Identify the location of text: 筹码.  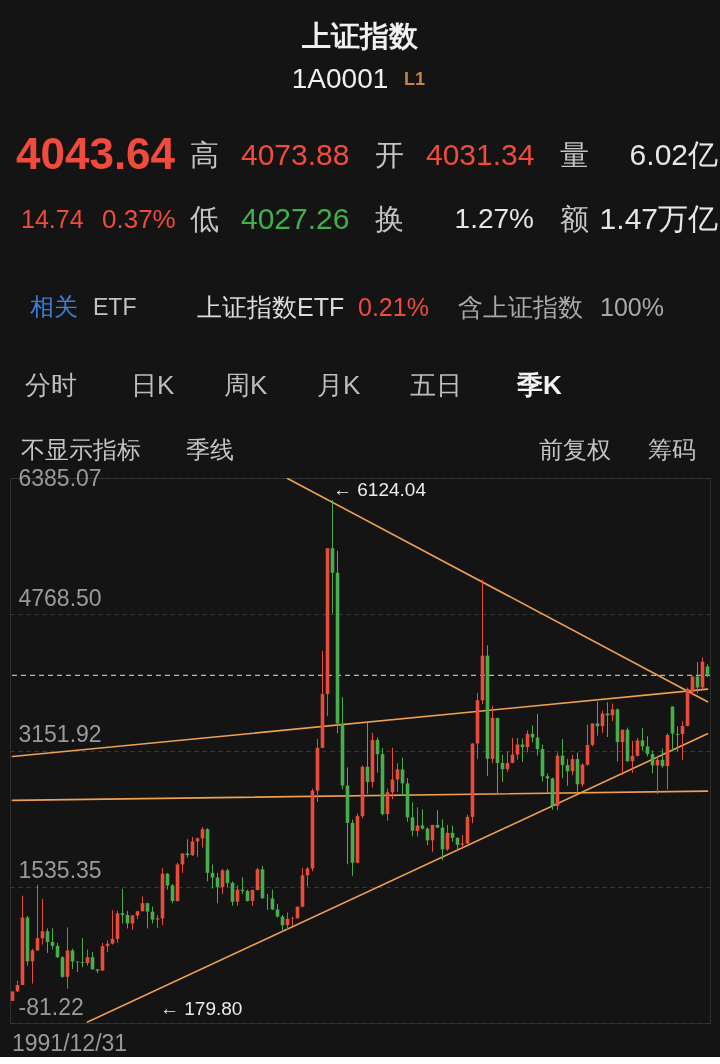
(672, 449).